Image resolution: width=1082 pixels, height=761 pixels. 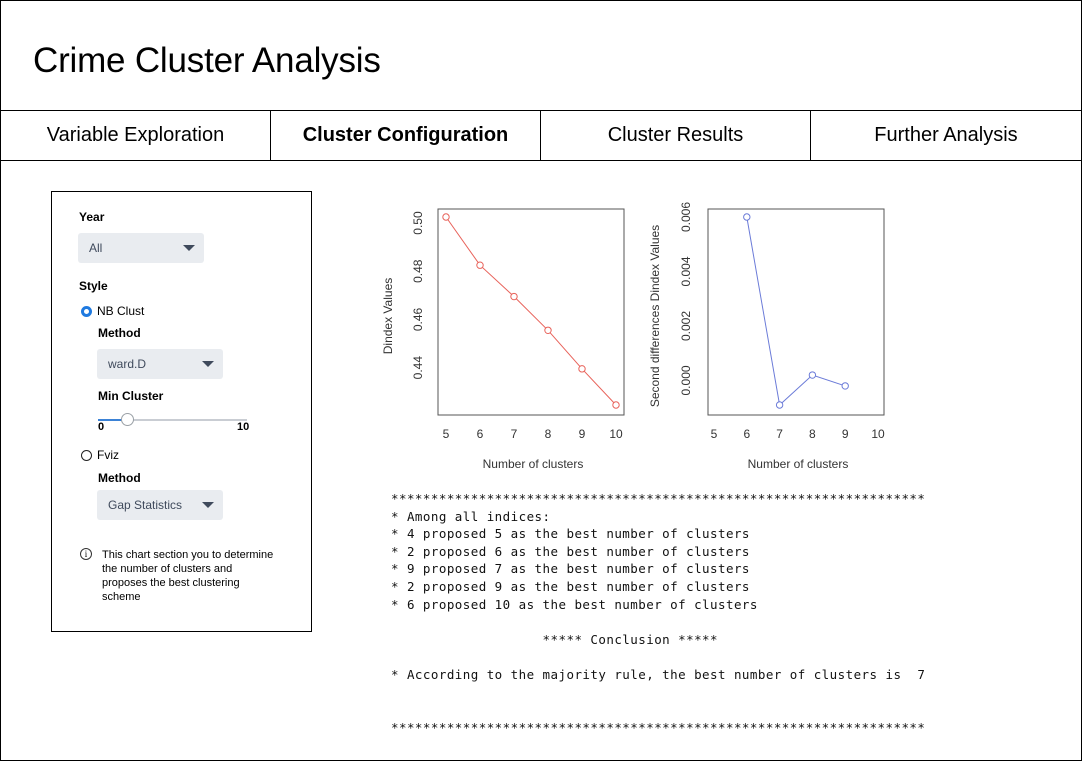 What do you see at coordinates (686, 271) in the screenshot?
I see `y-tick-label: 0.004` at bounding box center [686, 271].